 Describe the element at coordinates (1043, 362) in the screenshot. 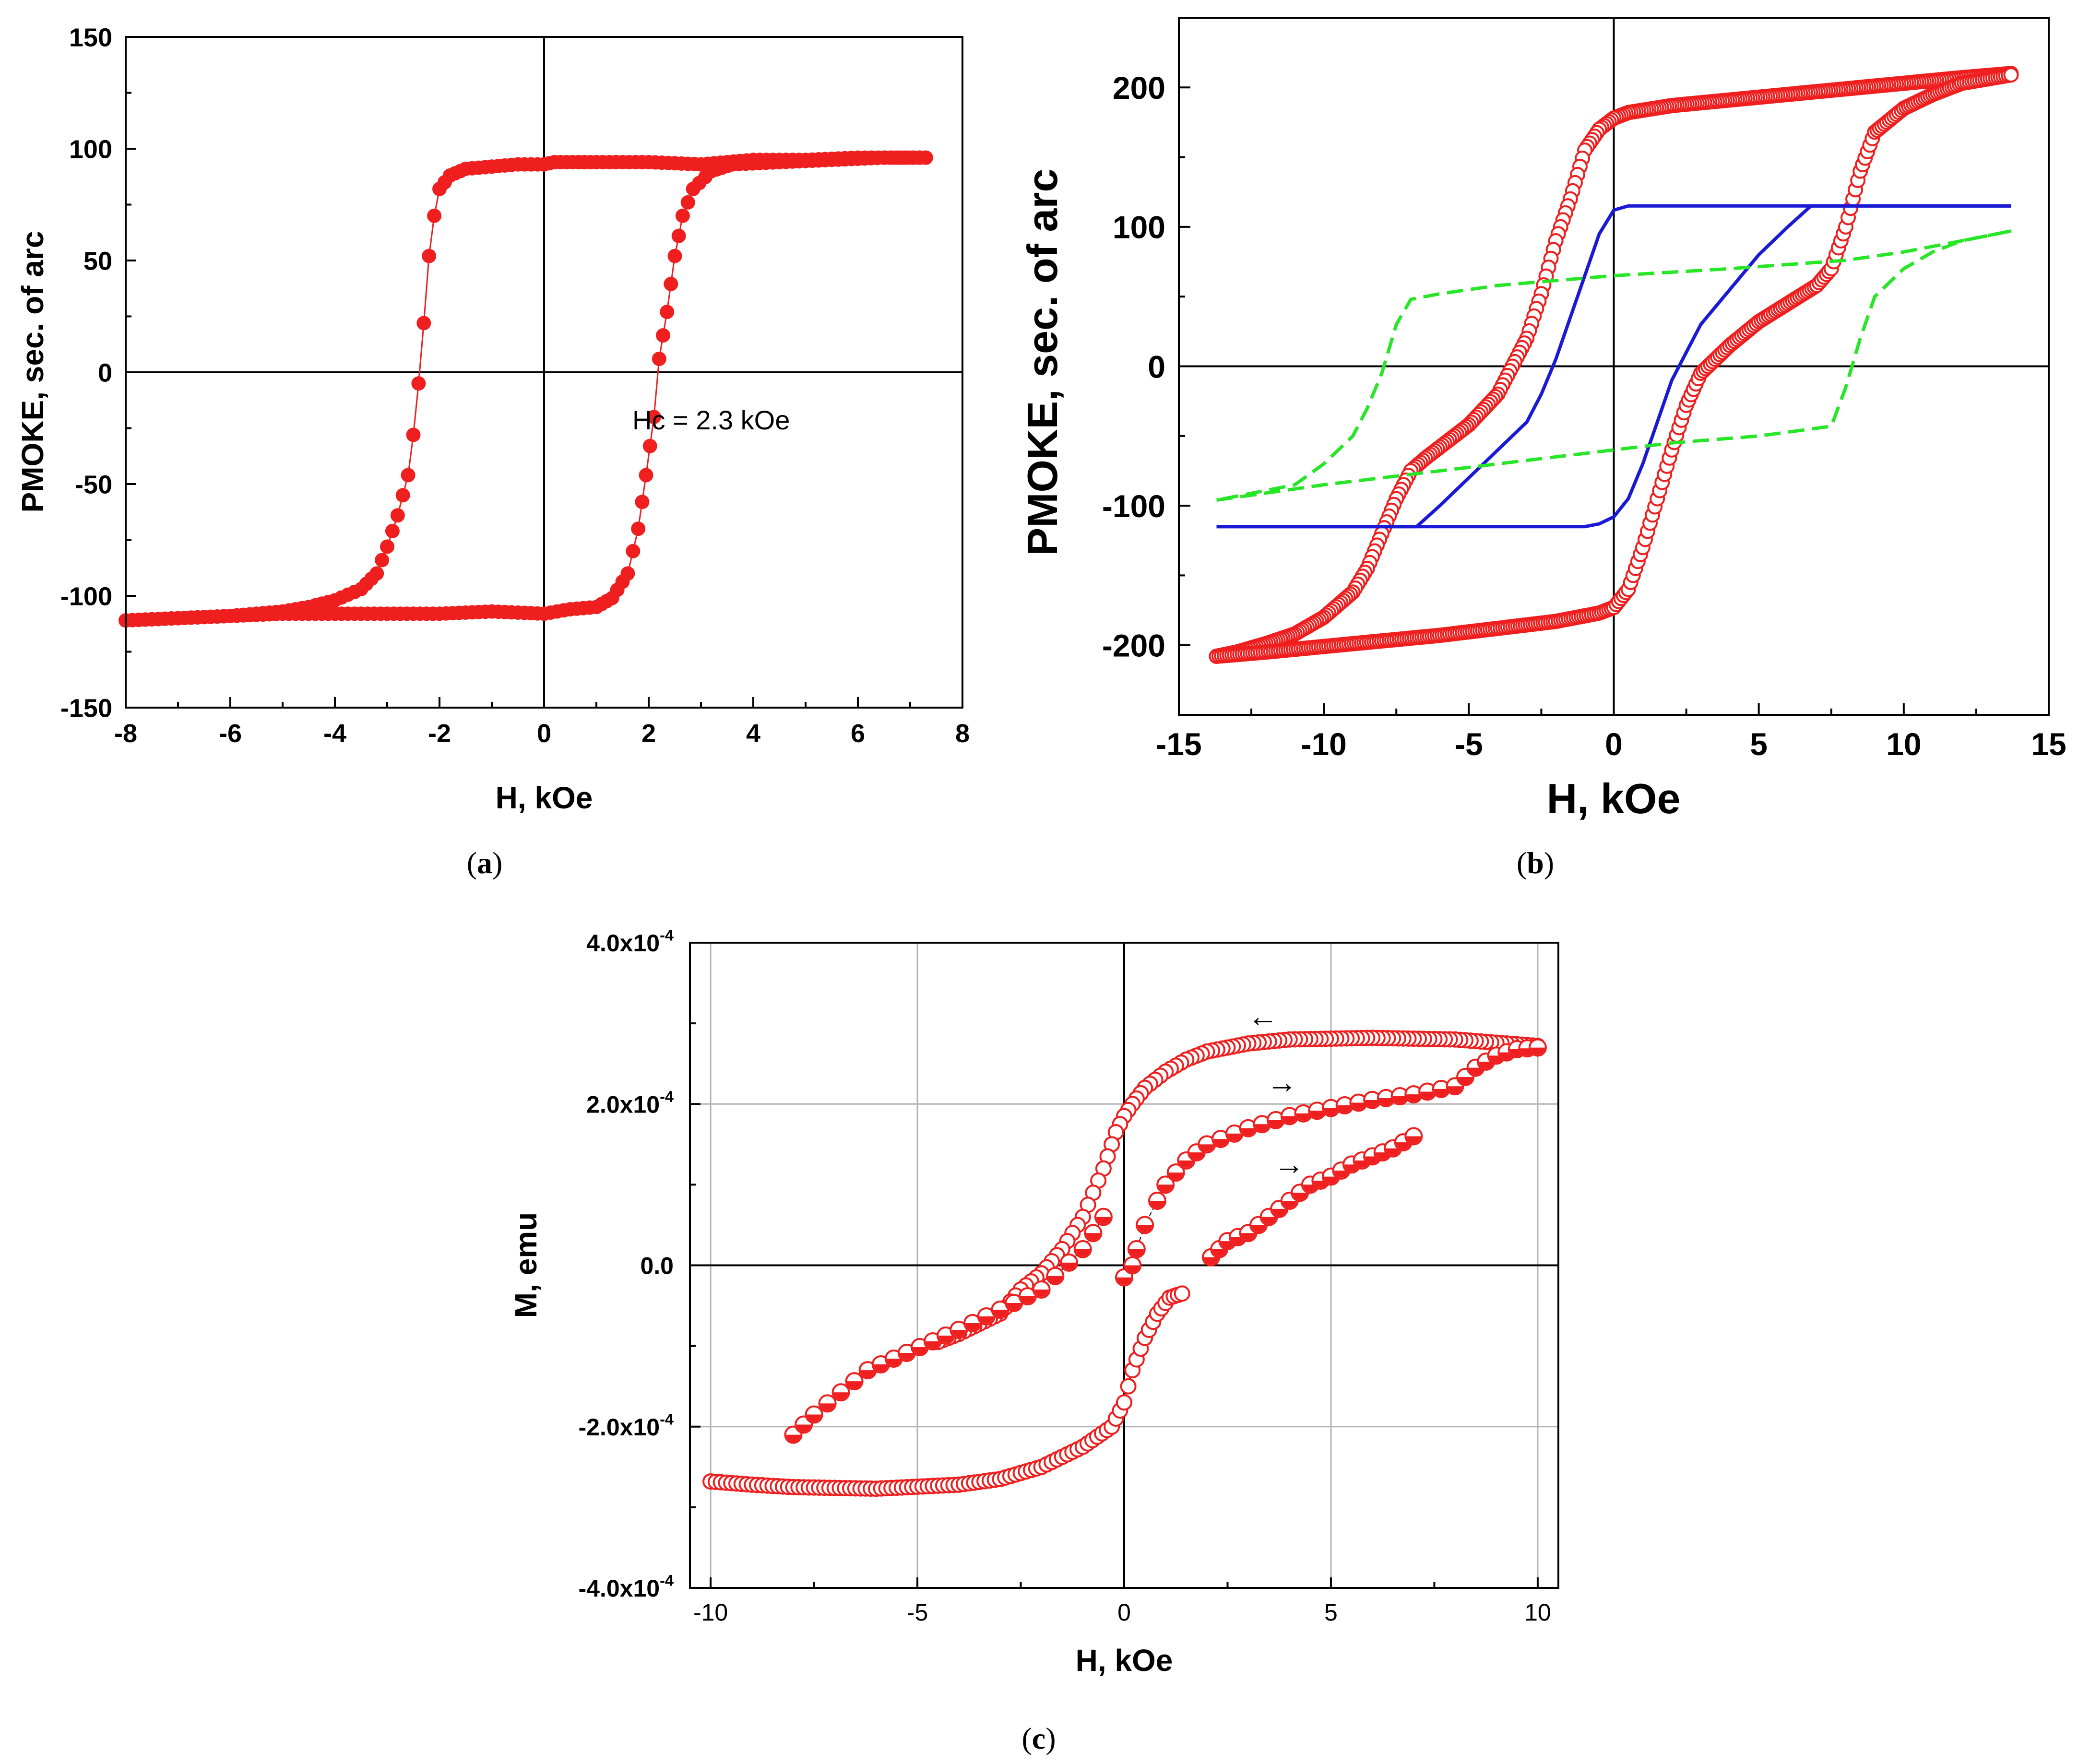

I see `panel-b-y-label: PMOKE, sec. of arc` at that location.